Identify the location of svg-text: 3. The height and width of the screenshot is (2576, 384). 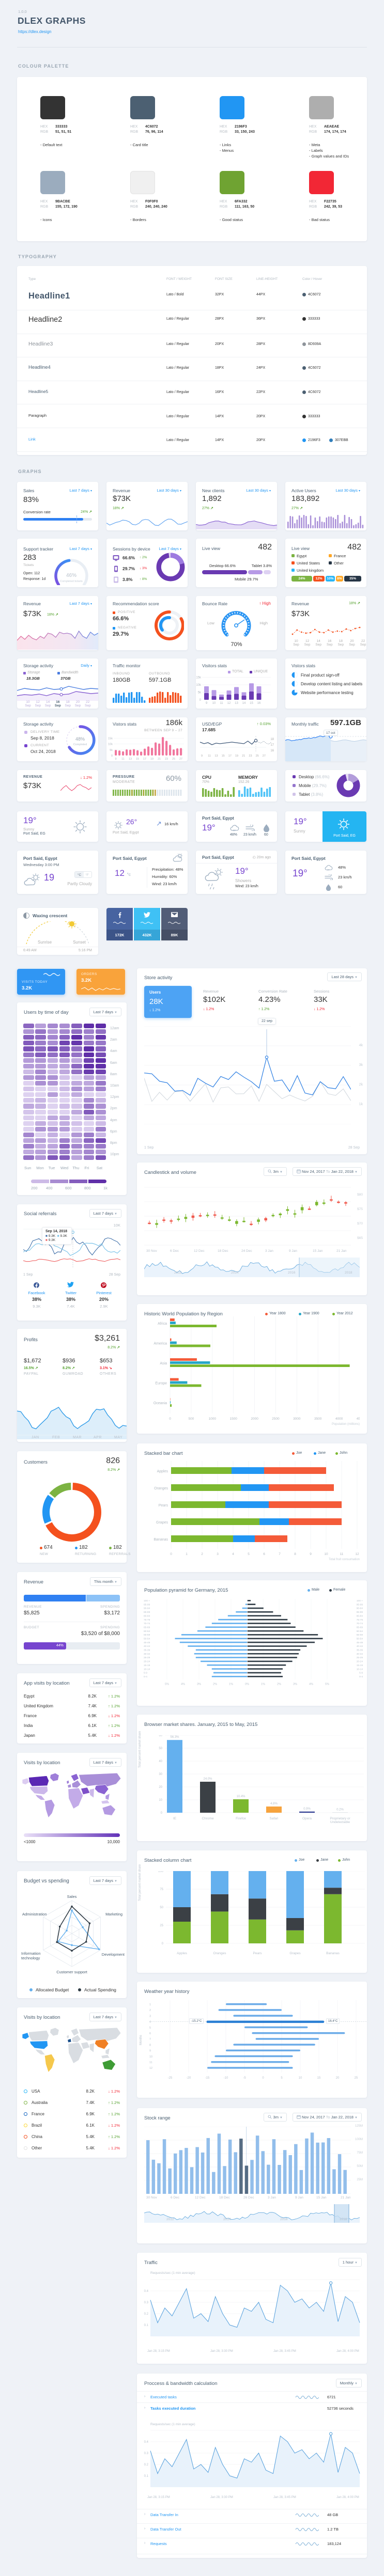
(150, 2016).